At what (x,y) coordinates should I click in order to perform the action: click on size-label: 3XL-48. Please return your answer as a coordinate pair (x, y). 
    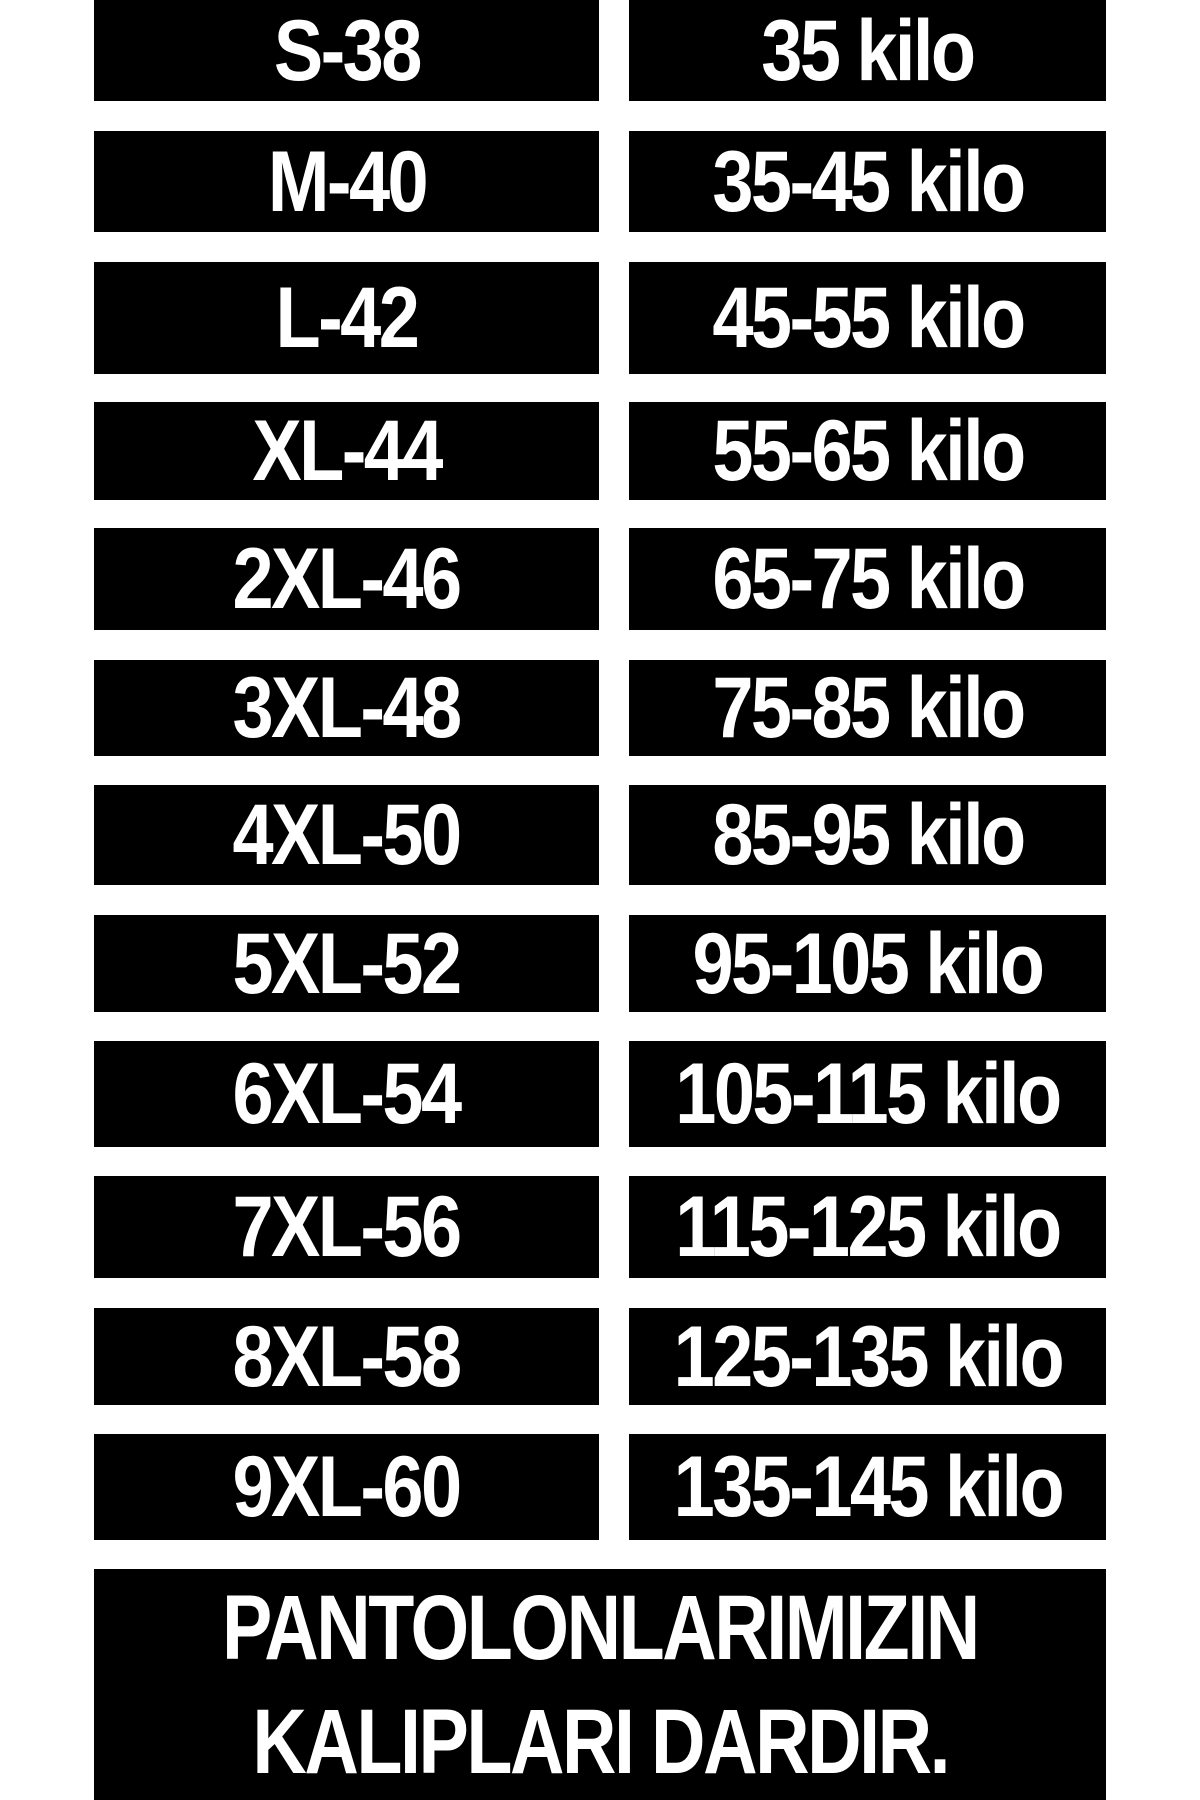
    Looking at the image, I should click on (347, 708).